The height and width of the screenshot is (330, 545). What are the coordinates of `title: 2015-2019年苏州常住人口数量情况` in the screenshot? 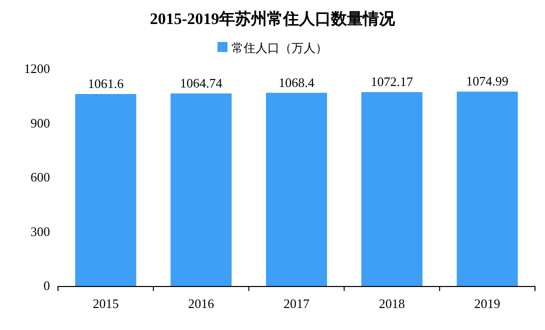 It's located at (273, 19).